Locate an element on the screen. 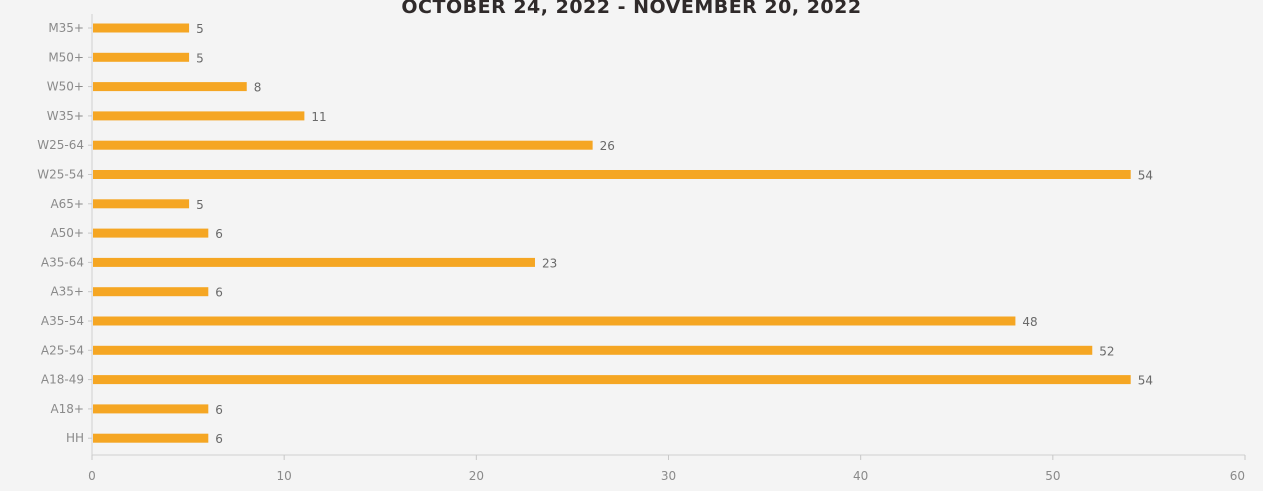 The width and height of the screenshot is (1263, 491). x-tick-label: 50 is located at coordinates (1052, 476).